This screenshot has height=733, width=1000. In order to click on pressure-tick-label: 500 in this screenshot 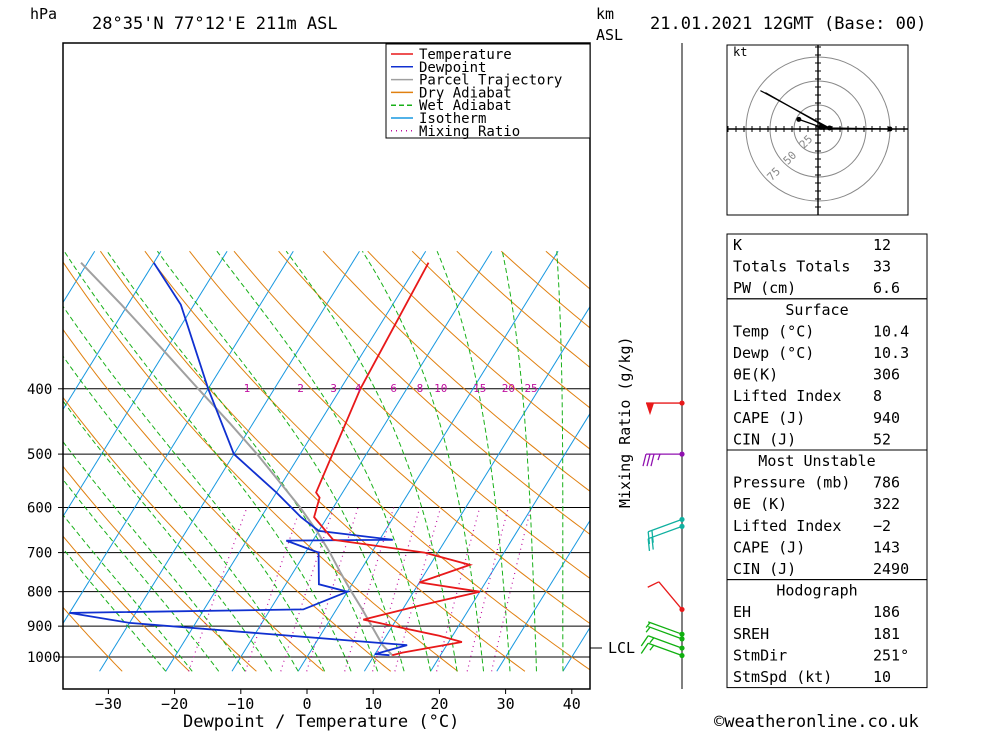, I will do `click(39, 455)`.